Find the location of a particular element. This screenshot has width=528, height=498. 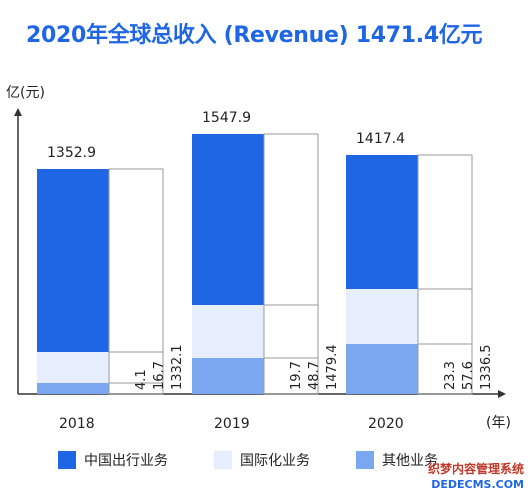

total-label: 1352.9 is located at coordinates (71, 153).